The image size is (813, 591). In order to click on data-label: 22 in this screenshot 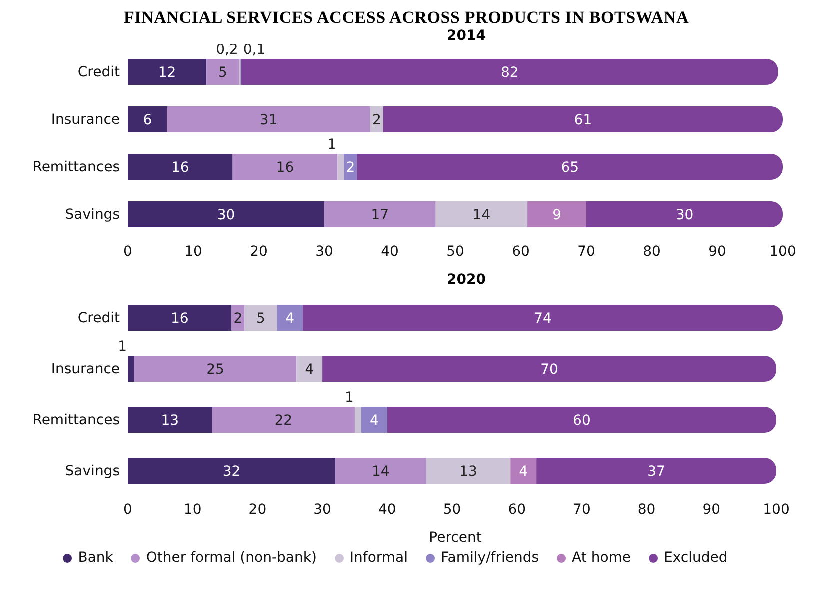, I will do `click(283, 421)`.